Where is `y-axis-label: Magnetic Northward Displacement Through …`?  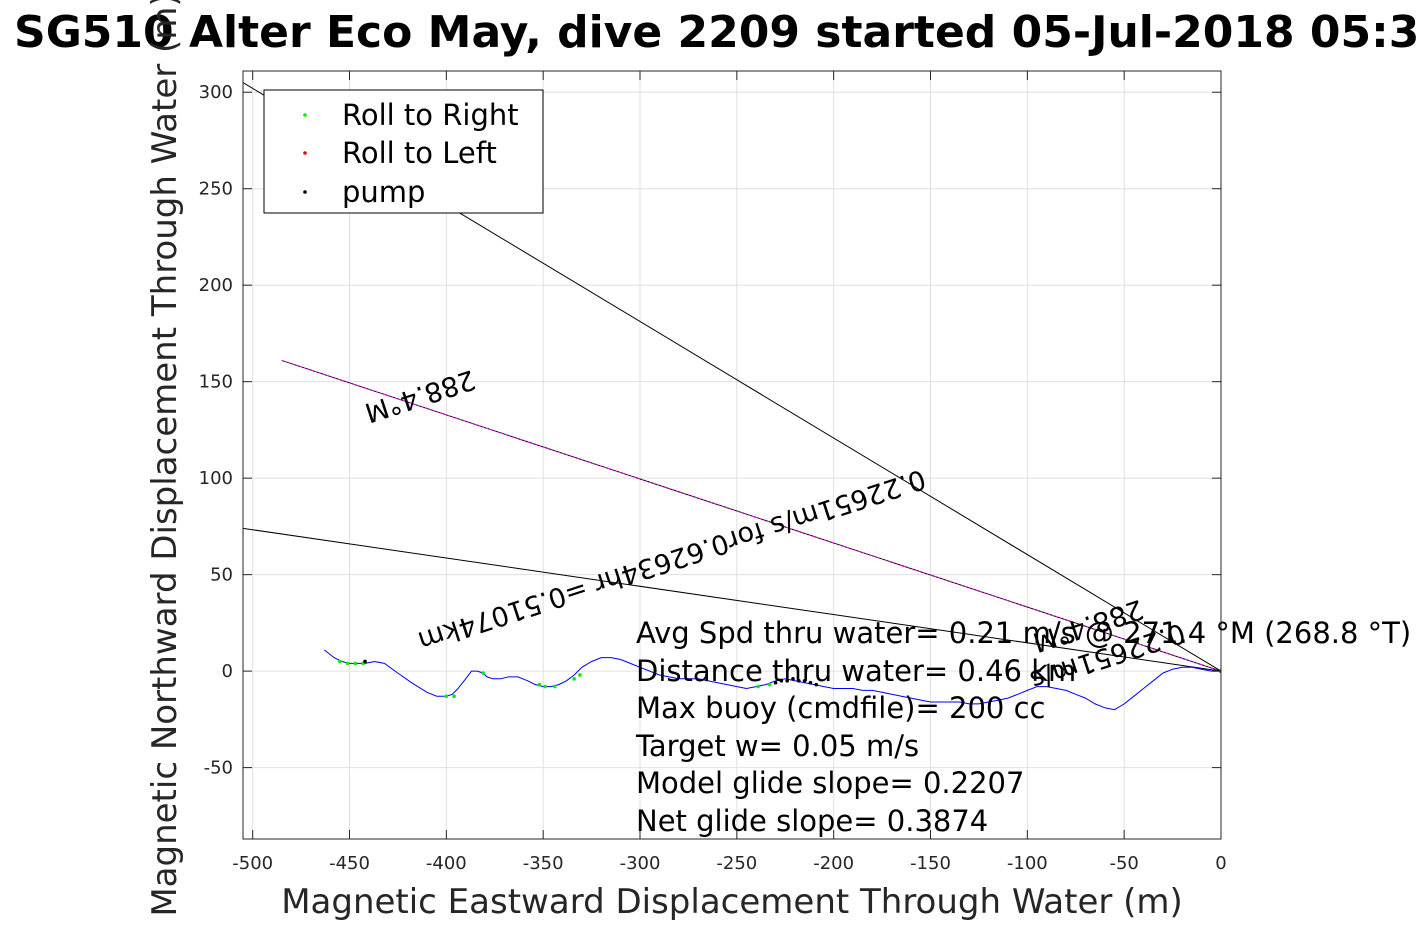 y-axis-label: Magnetic Northward Displacement Through … is located at coordinates (165, 458).